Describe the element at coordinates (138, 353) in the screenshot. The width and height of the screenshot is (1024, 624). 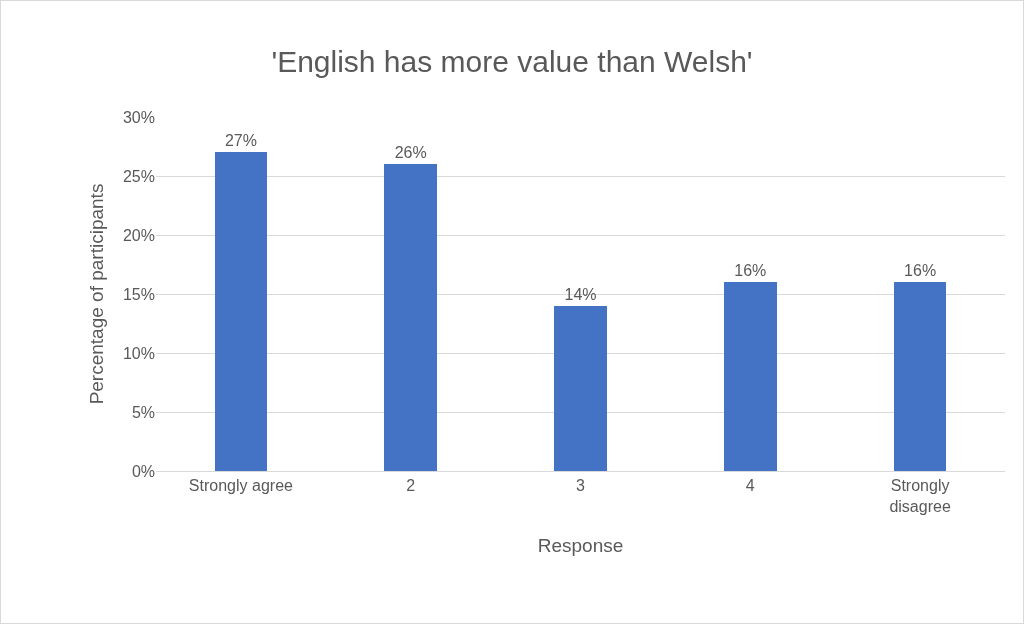
I see `y-tick-label: 10%` at that location.